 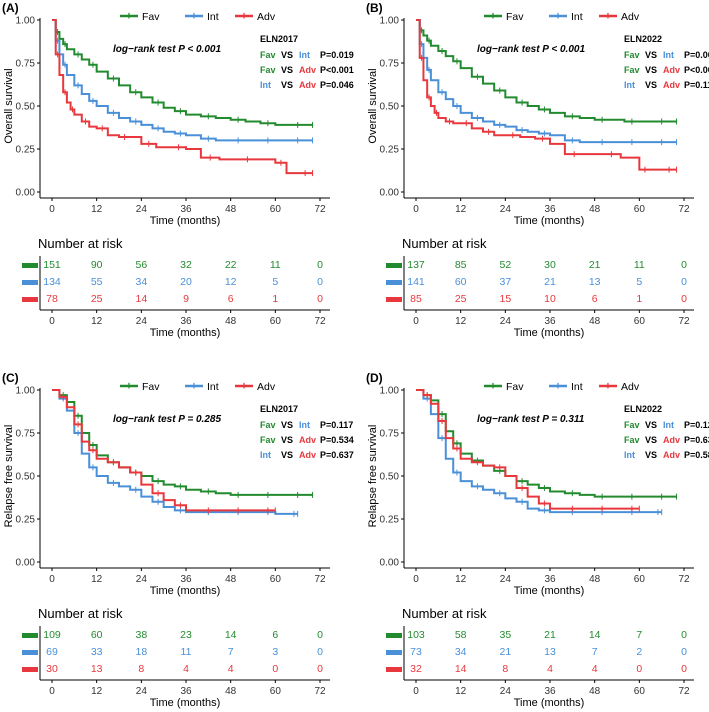 What do you see at coordinates (279, 39) in the screenshot?
I see `guideline-label: ELN2017` at bounding box center [279, 39].